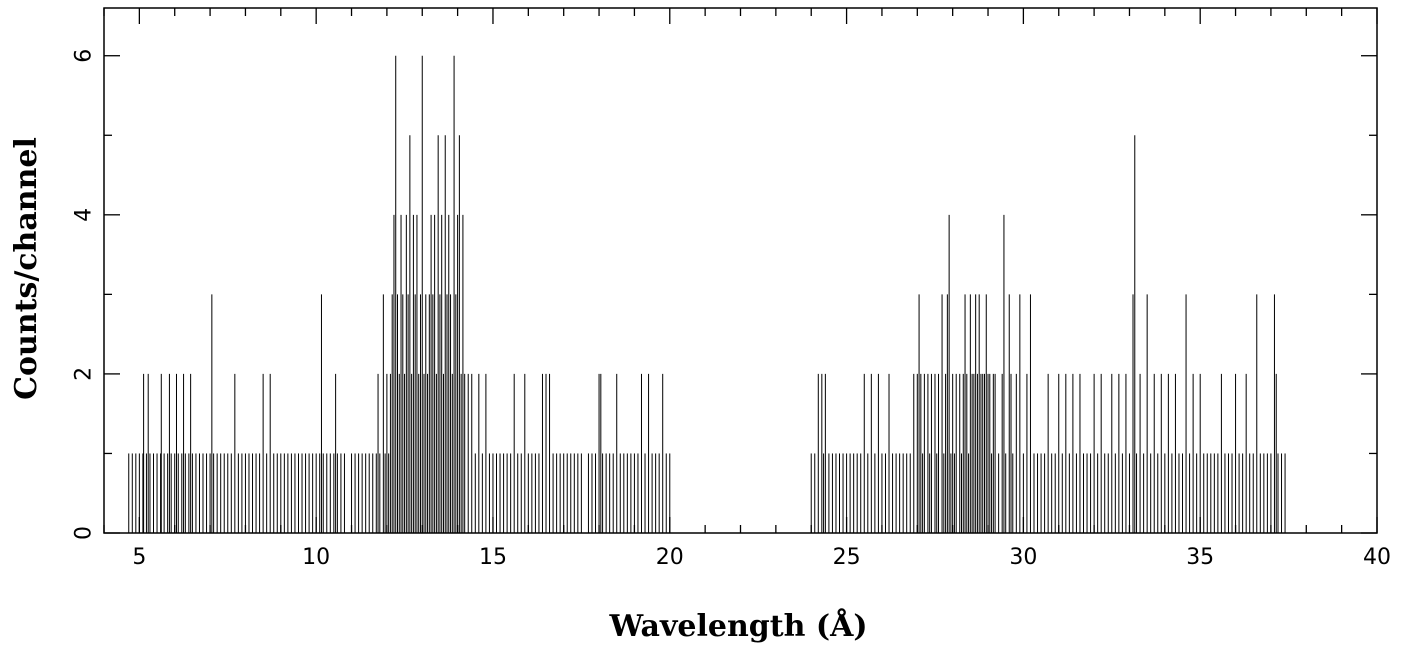  Describe the element at coordinates (670, 557) in the screenshot. I see `x-tick-label: 20` at that location.